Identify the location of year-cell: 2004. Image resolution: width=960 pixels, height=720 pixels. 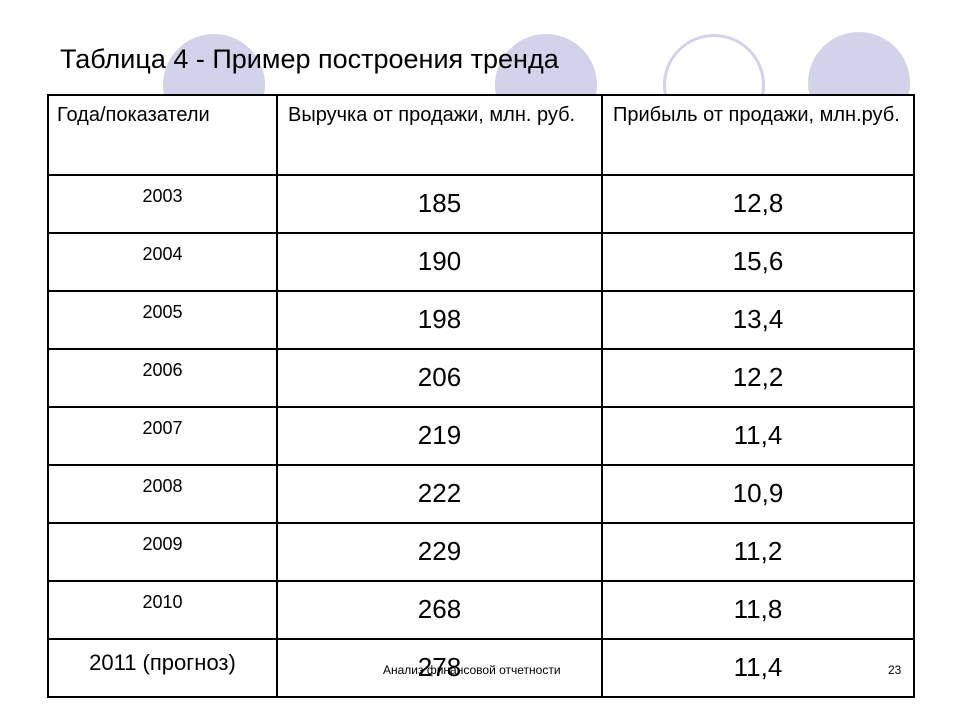
(162, 262).